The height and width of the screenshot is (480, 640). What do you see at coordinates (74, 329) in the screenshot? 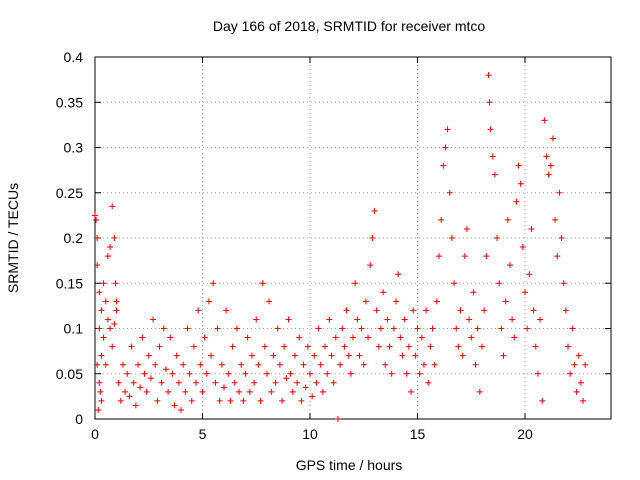
I see `y-tick-label: 0.1` at bounding box center [74, 329].